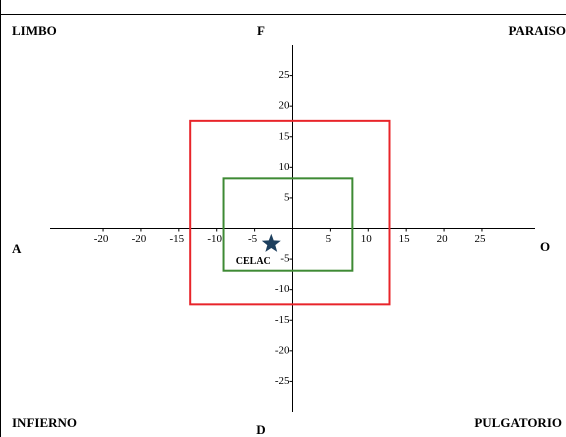 Image resolution: width=566 pixels, height=437 pixels. I want to click on axis-label: O, so click(545, 246).